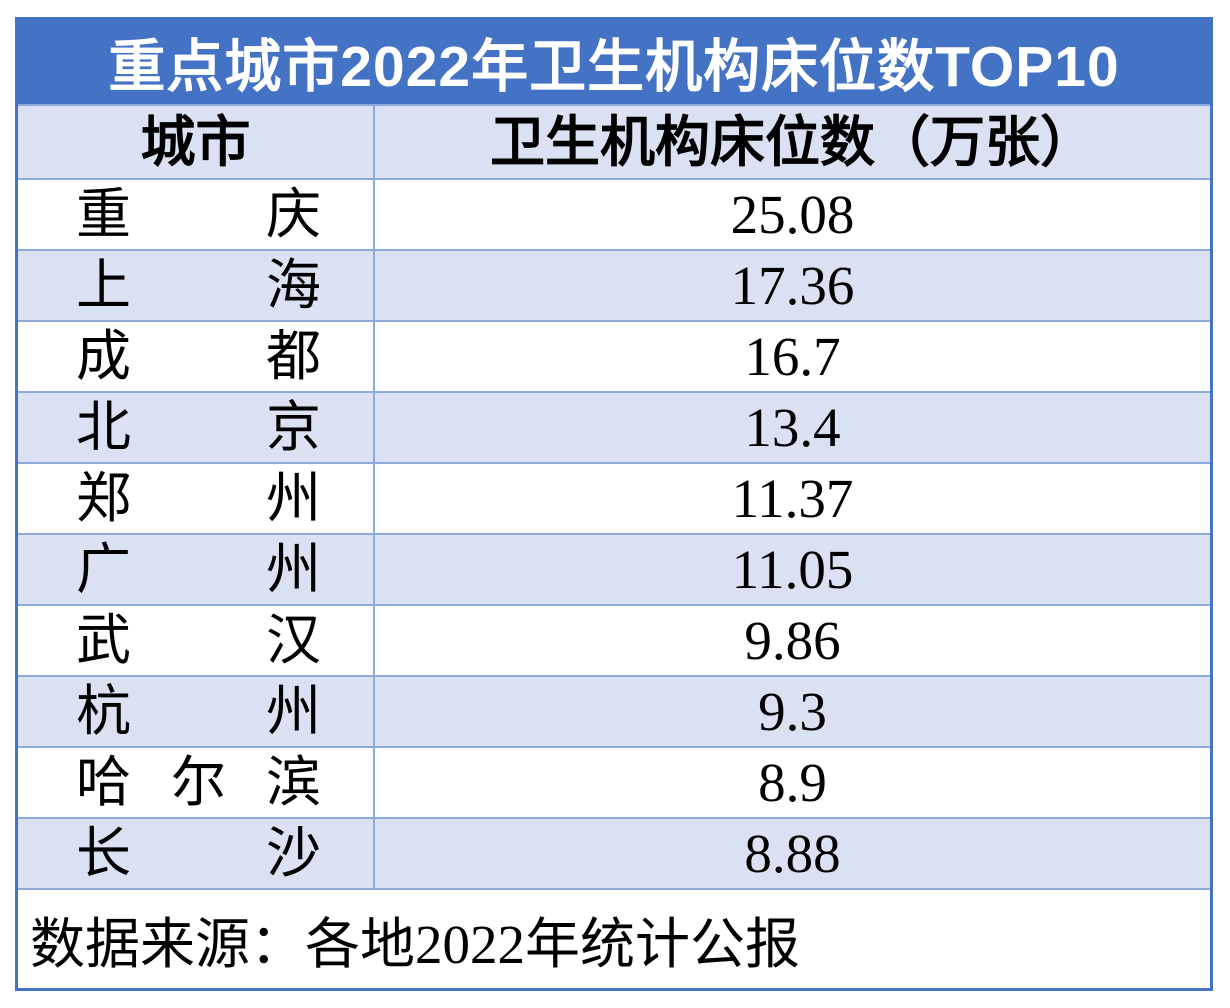 The height and width of the screenshot is (1008, 1230). Describe the element at coordinates (198, 285) in the screenshot. I see `city-name: 上海` at that location.